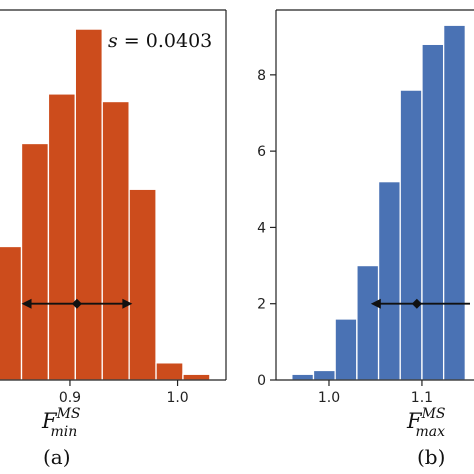  I want to click on panel-a-arrow-head-left, so click(26, 303).